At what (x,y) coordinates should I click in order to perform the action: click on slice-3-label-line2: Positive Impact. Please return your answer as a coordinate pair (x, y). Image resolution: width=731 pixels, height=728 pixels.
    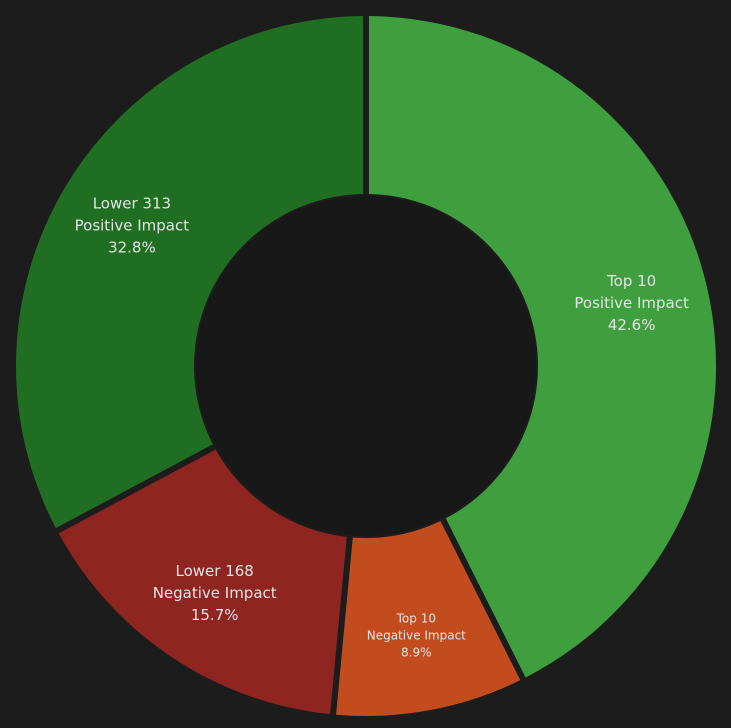
    Looking at the image, I should click on (132, 226).